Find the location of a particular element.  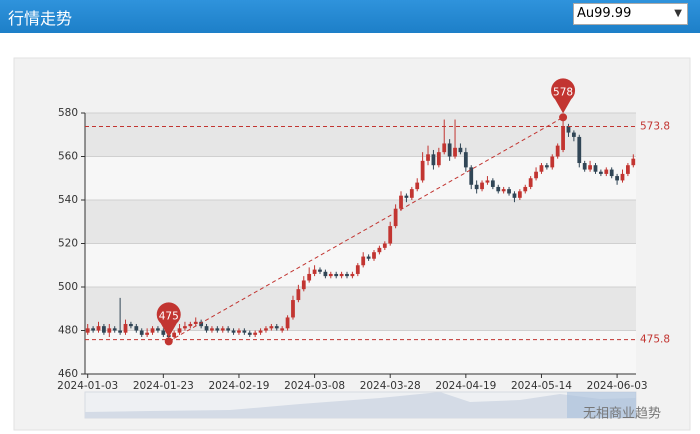

x-tick-label: 2024-04-19 is located at coordinates (465, 386).